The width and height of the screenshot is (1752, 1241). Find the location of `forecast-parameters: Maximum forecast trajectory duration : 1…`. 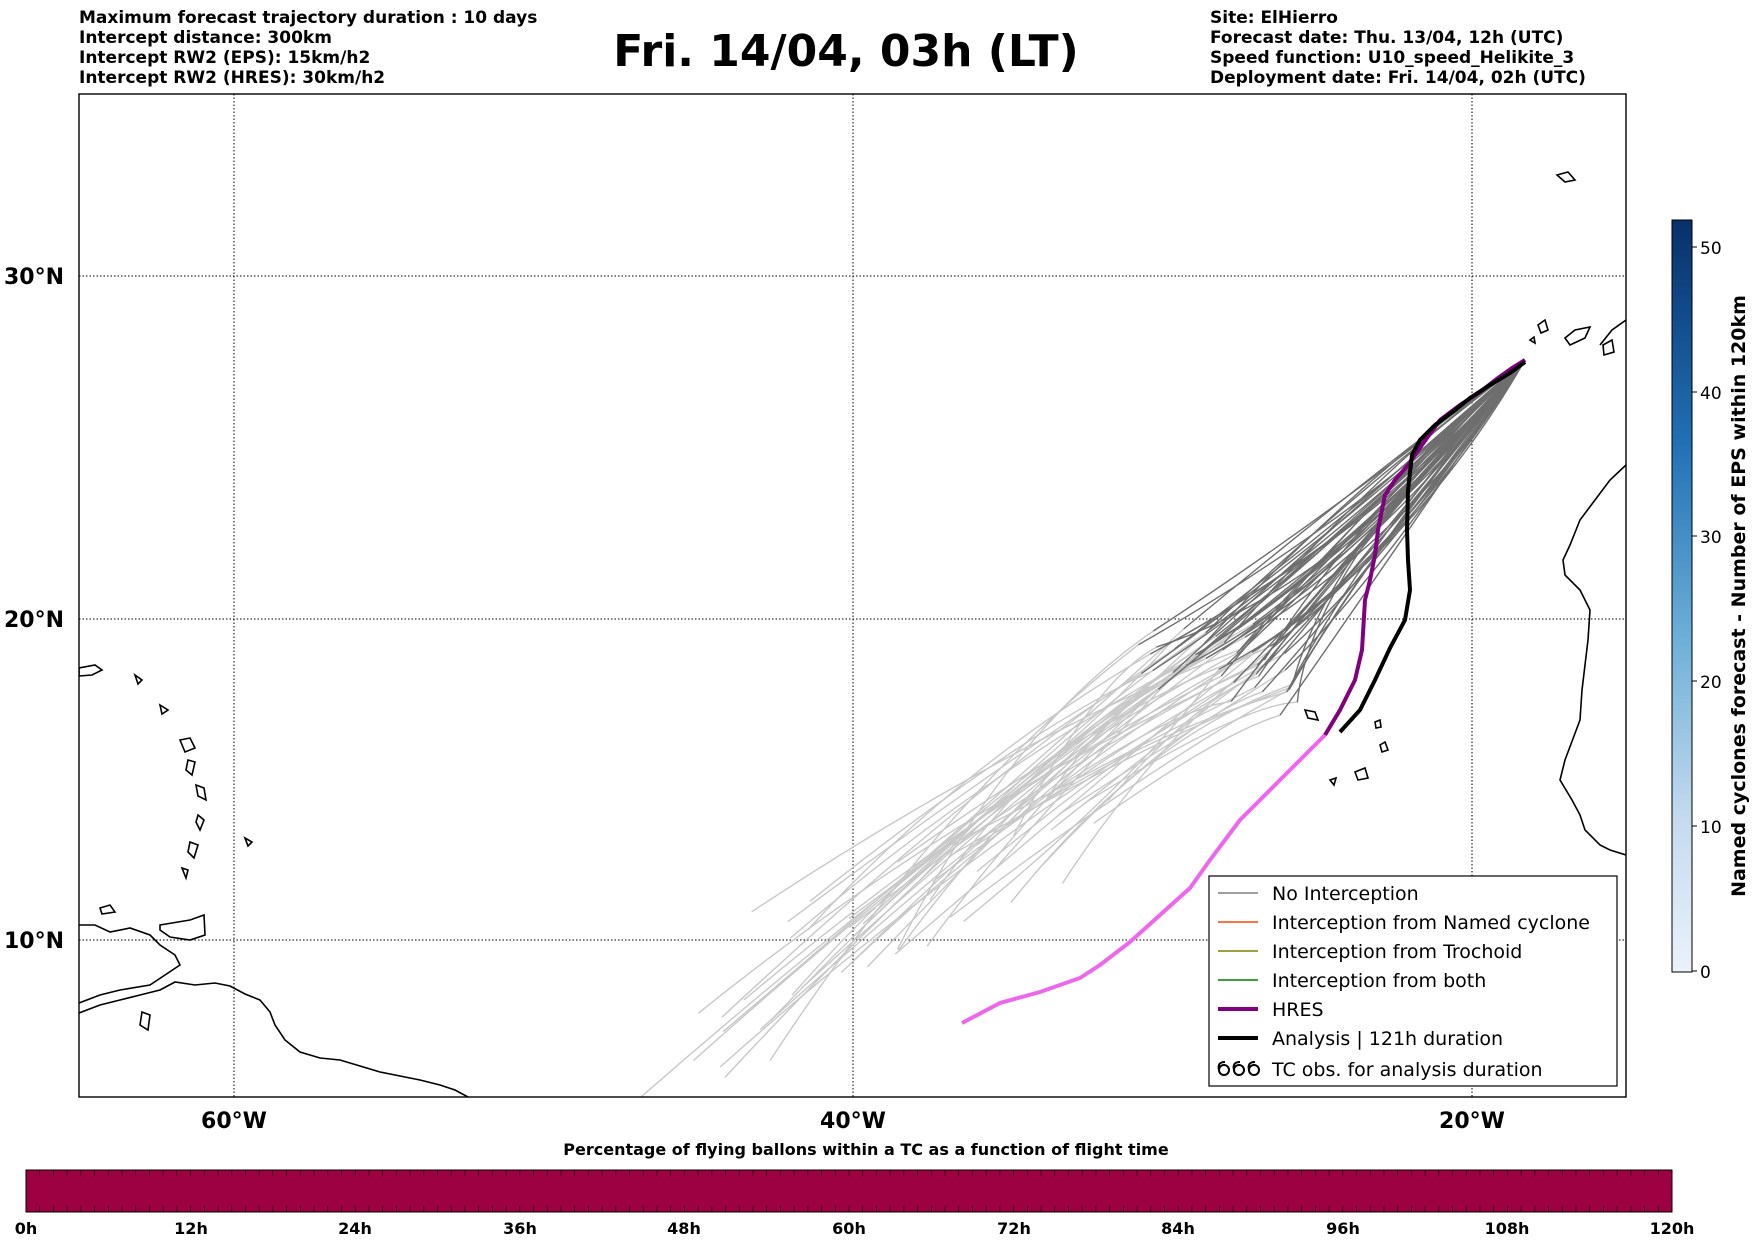

forecast-parameters: Maximum forecast trajectory duration : 1… is located at coordinates (308, 48).